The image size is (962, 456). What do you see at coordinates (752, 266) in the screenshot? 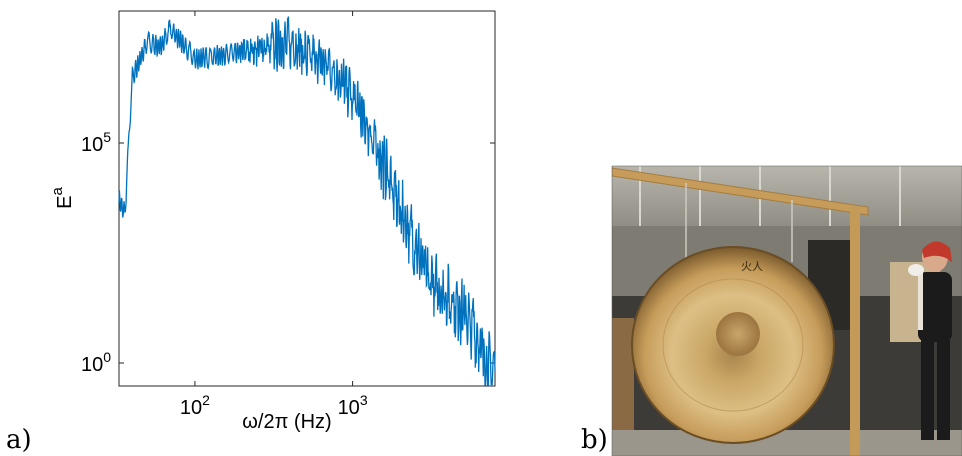
I see `gong-inscription: 火人` at bounding box center [752, 266].